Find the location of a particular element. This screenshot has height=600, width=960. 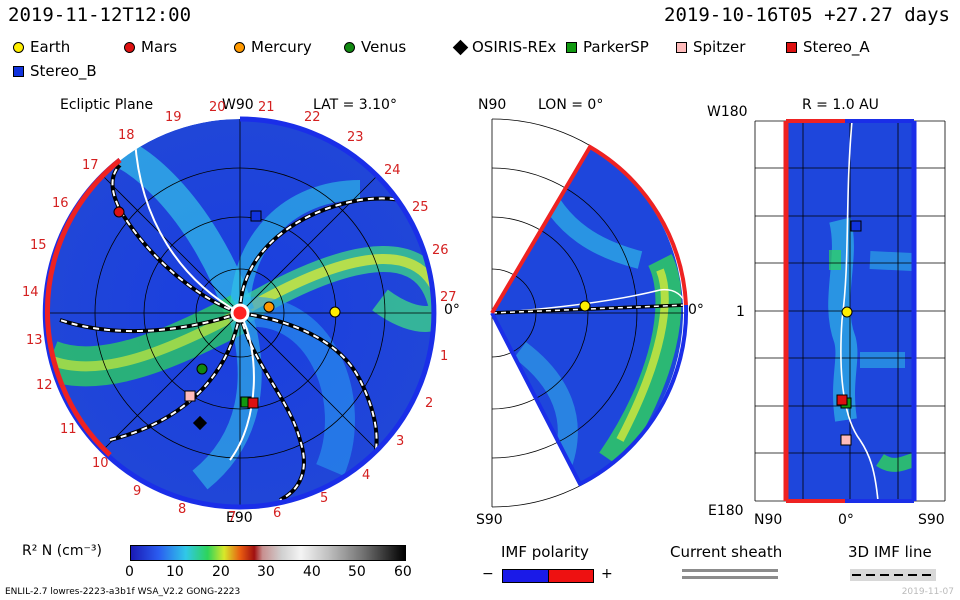

imf3d-swatch is located at coordinates (893, 575).